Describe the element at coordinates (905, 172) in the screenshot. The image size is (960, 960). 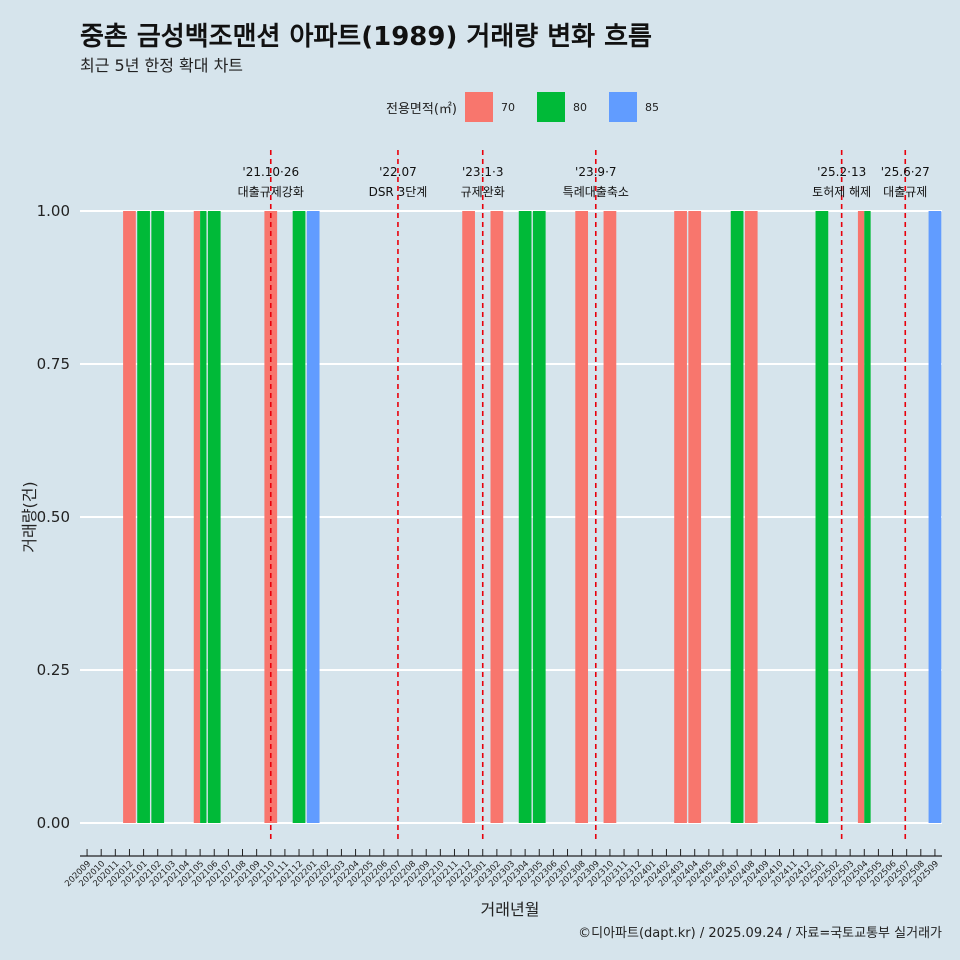
I see `event-date-label: '25.6·27` at that location.